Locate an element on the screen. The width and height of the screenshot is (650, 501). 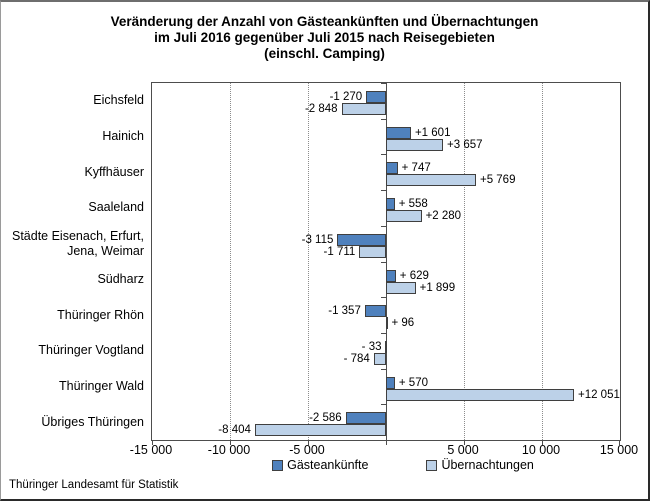
category-label: Thüringer Wald is located at coordinates (101, 385).